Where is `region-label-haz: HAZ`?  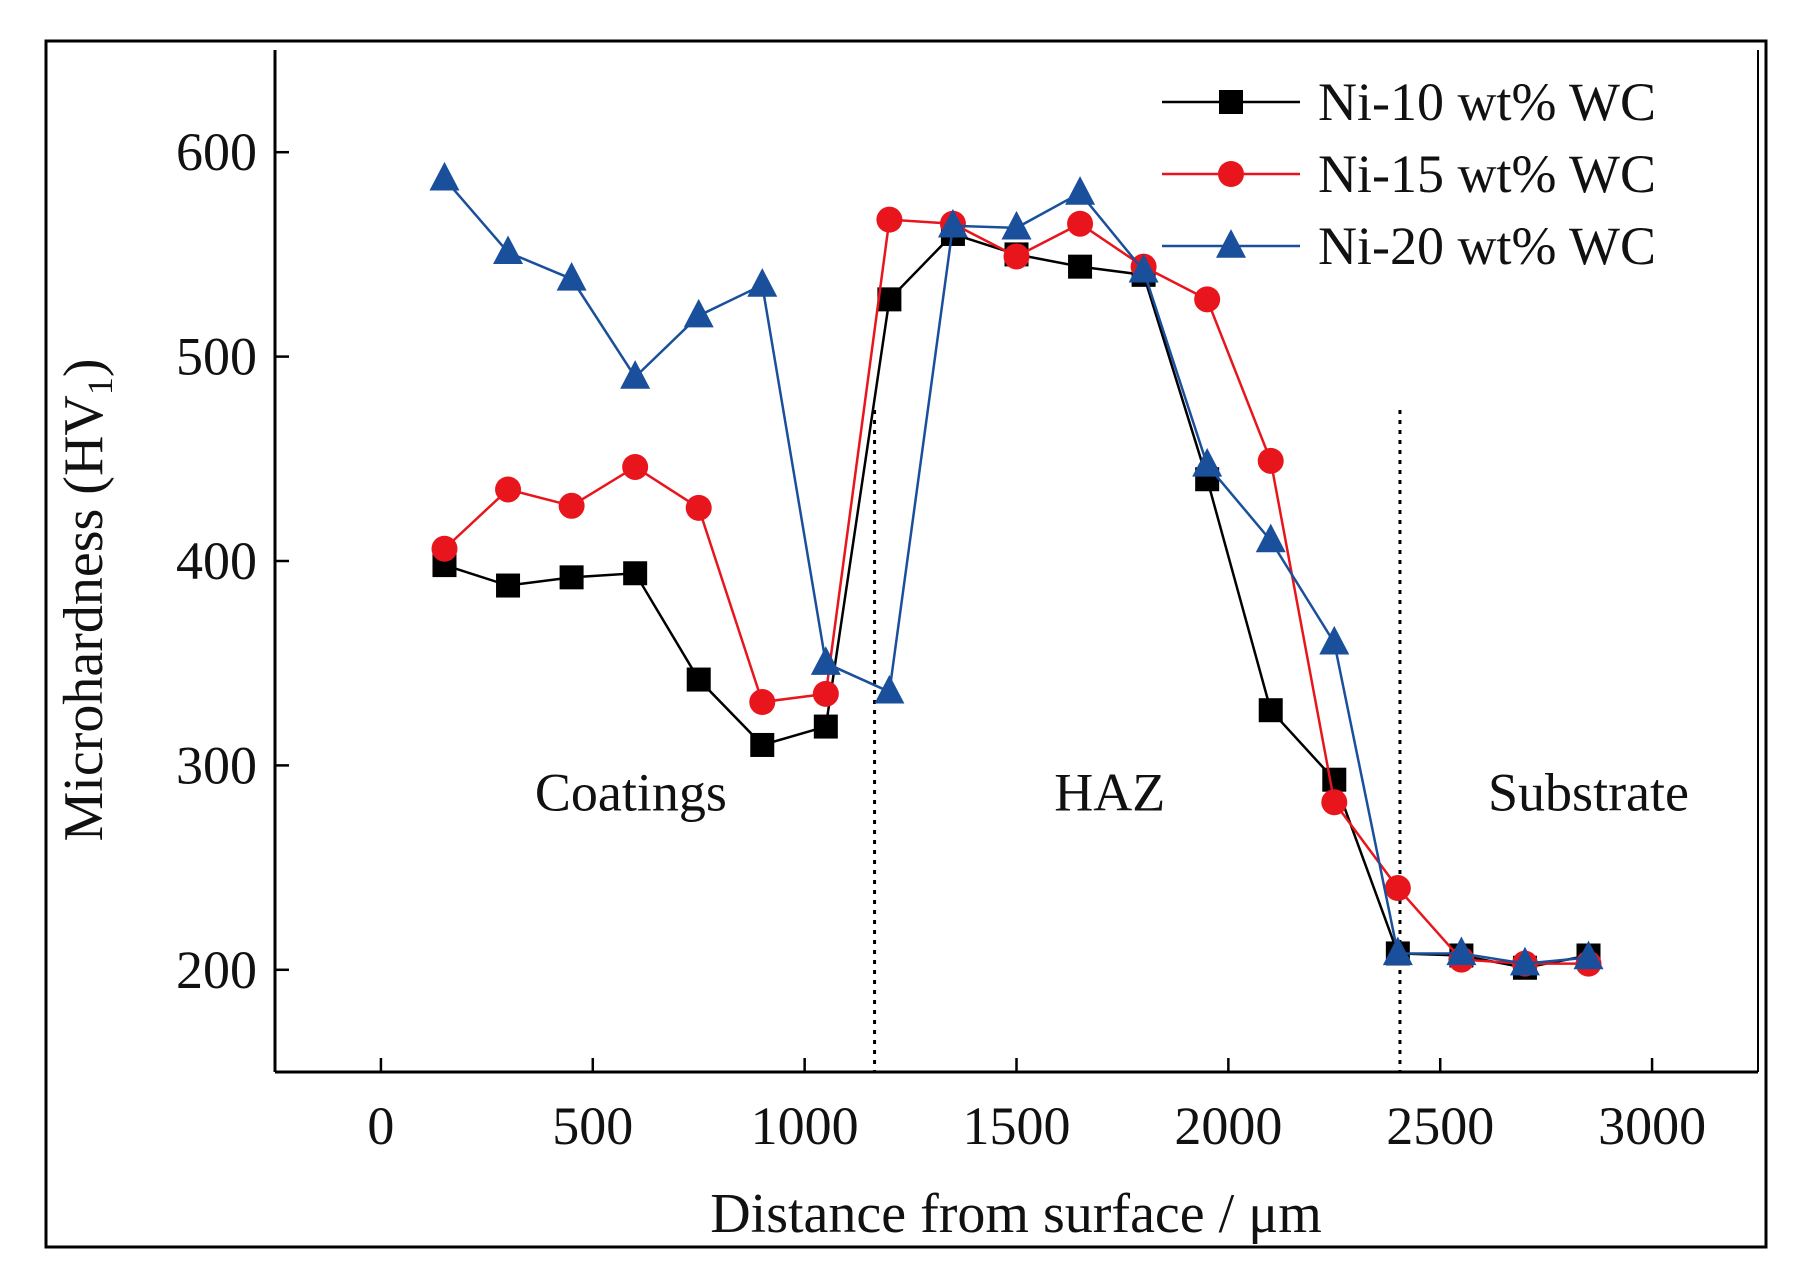 region-label-haz: HAZ is located at coordinates (1109, 792).